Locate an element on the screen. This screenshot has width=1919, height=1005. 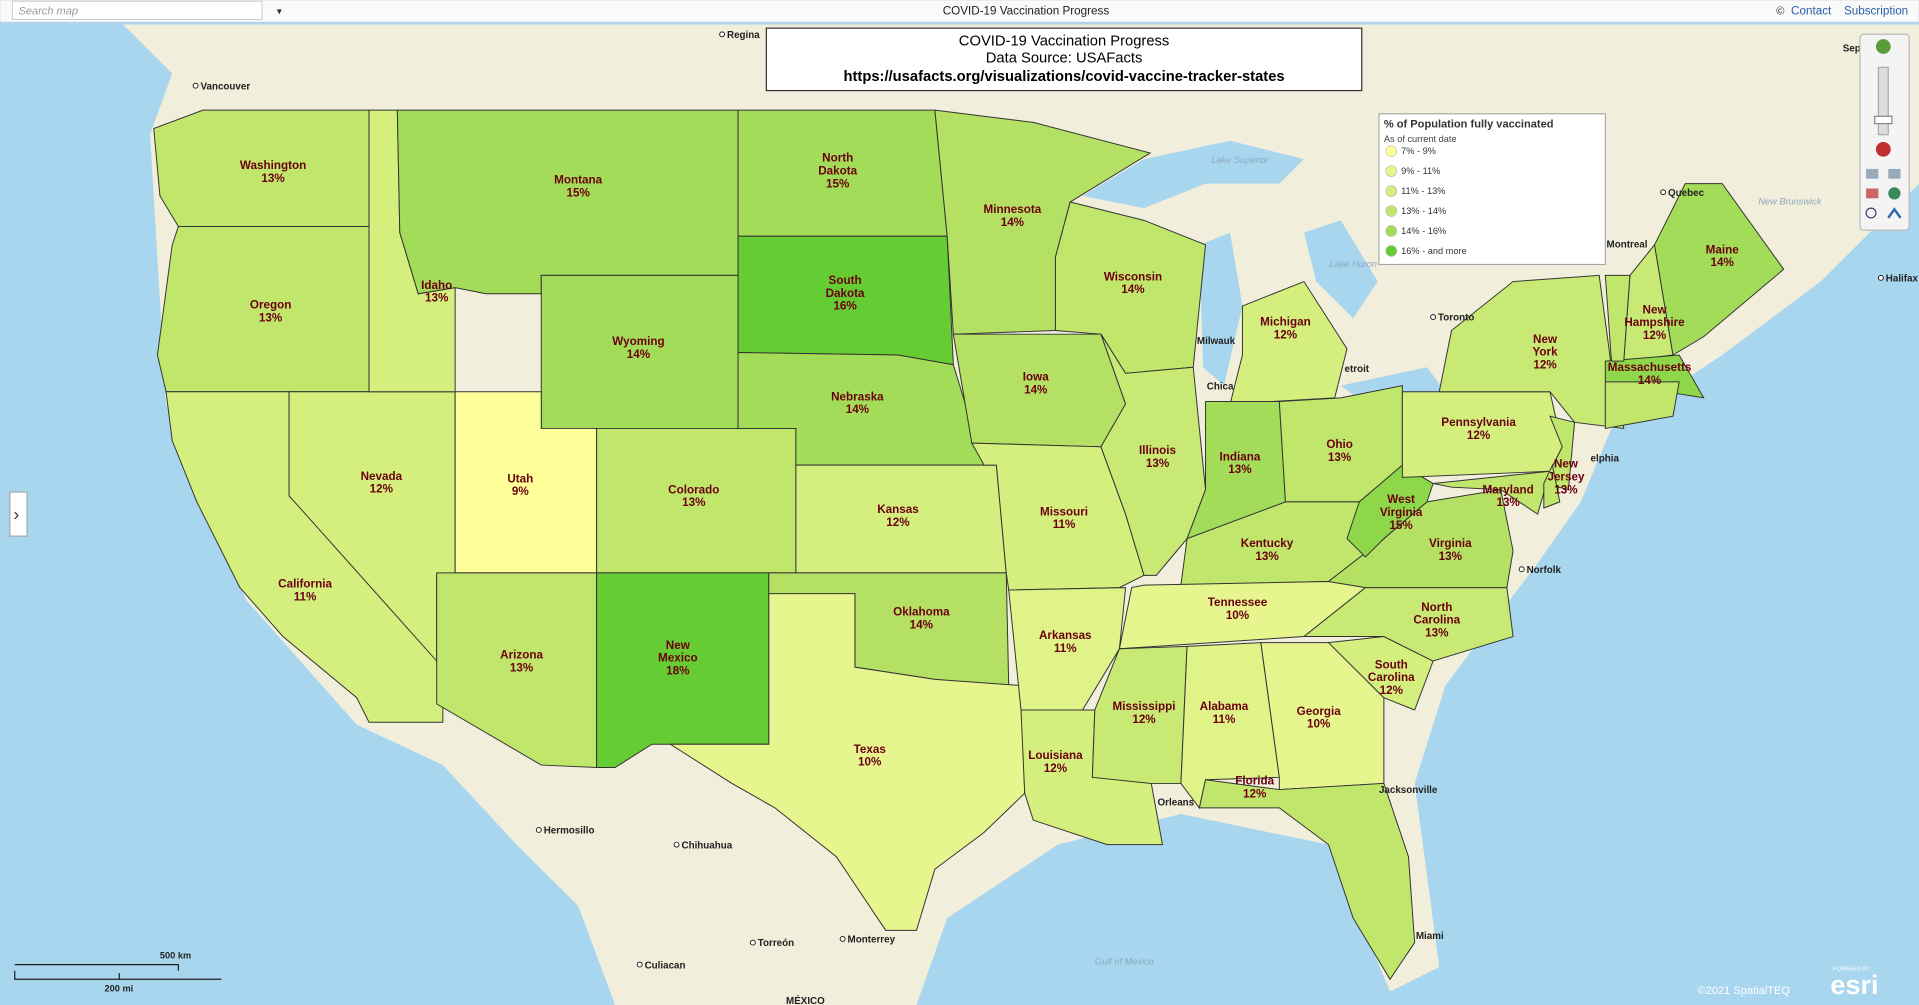
state-name: Montana is located at coordinates (578, 180).